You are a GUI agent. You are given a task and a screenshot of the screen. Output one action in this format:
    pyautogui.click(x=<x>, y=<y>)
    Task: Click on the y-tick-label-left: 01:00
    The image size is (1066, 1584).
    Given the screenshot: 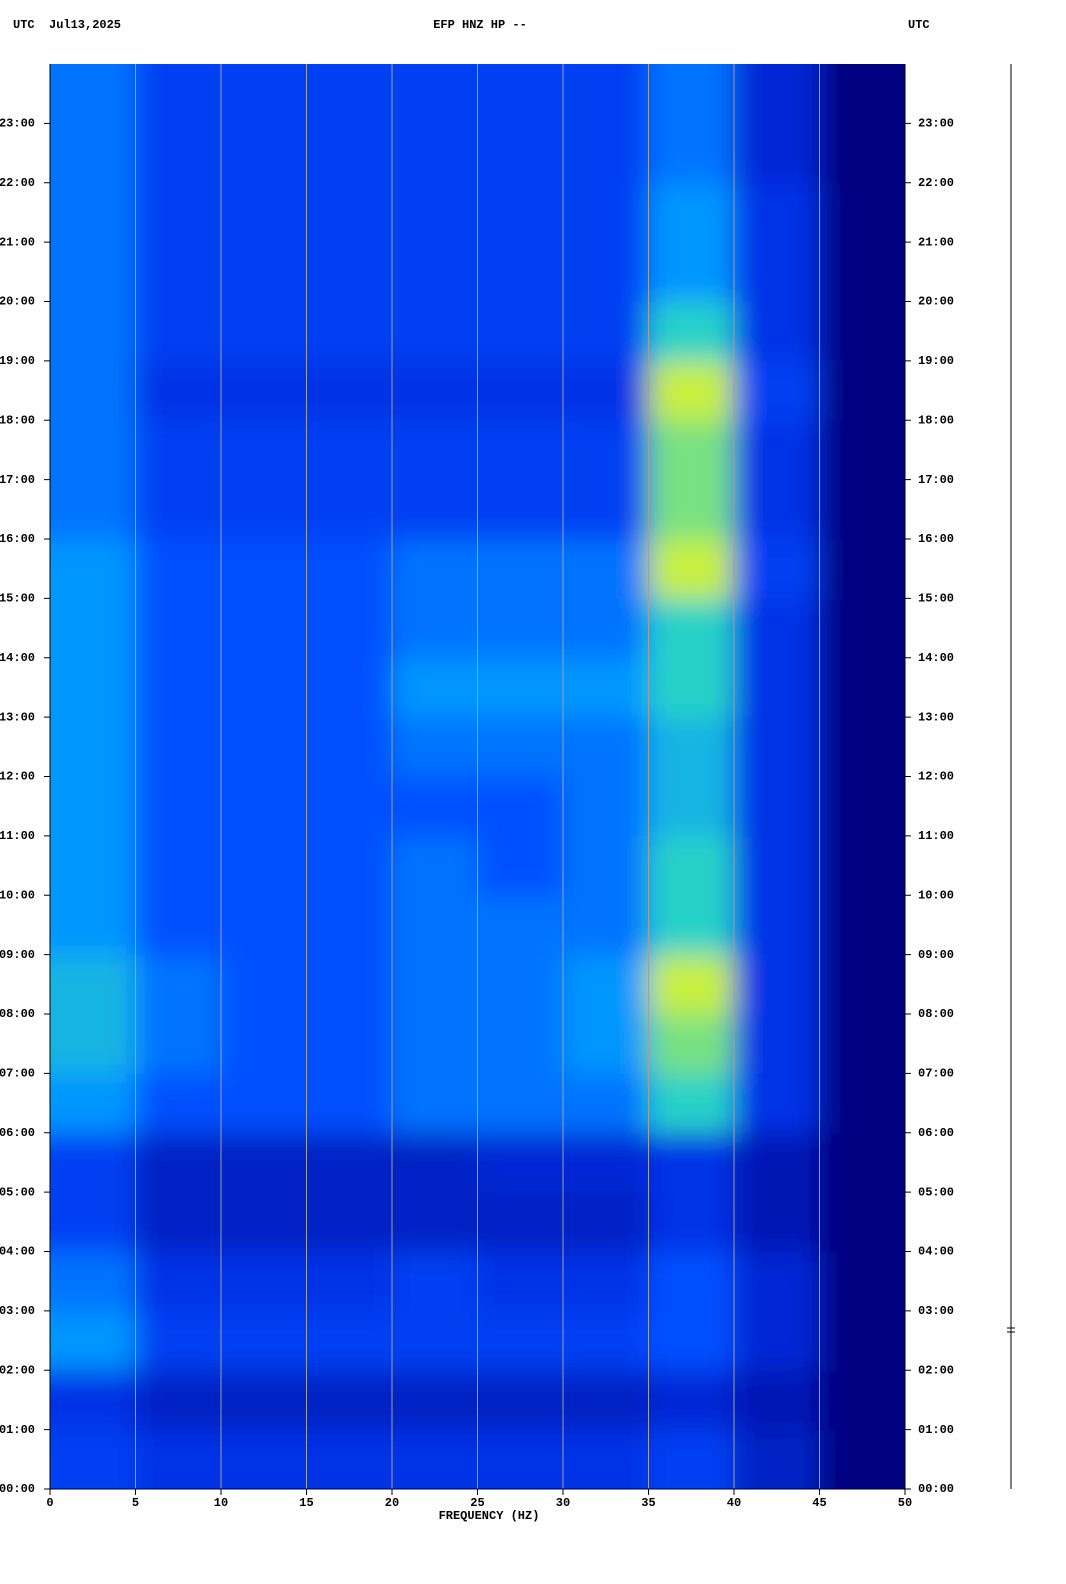 What is the action you would take?
    pyautogui.click(x=17, y=1430)
    